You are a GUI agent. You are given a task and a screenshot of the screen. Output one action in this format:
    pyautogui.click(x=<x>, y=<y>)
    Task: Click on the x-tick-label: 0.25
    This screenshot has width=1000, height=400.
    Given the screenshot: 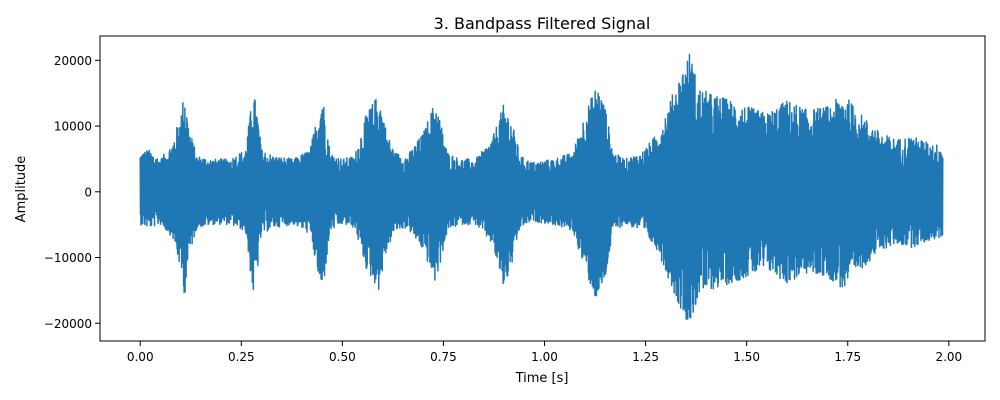 What is the action you would take?
    pyautogui.click(x=241, y=357)
    